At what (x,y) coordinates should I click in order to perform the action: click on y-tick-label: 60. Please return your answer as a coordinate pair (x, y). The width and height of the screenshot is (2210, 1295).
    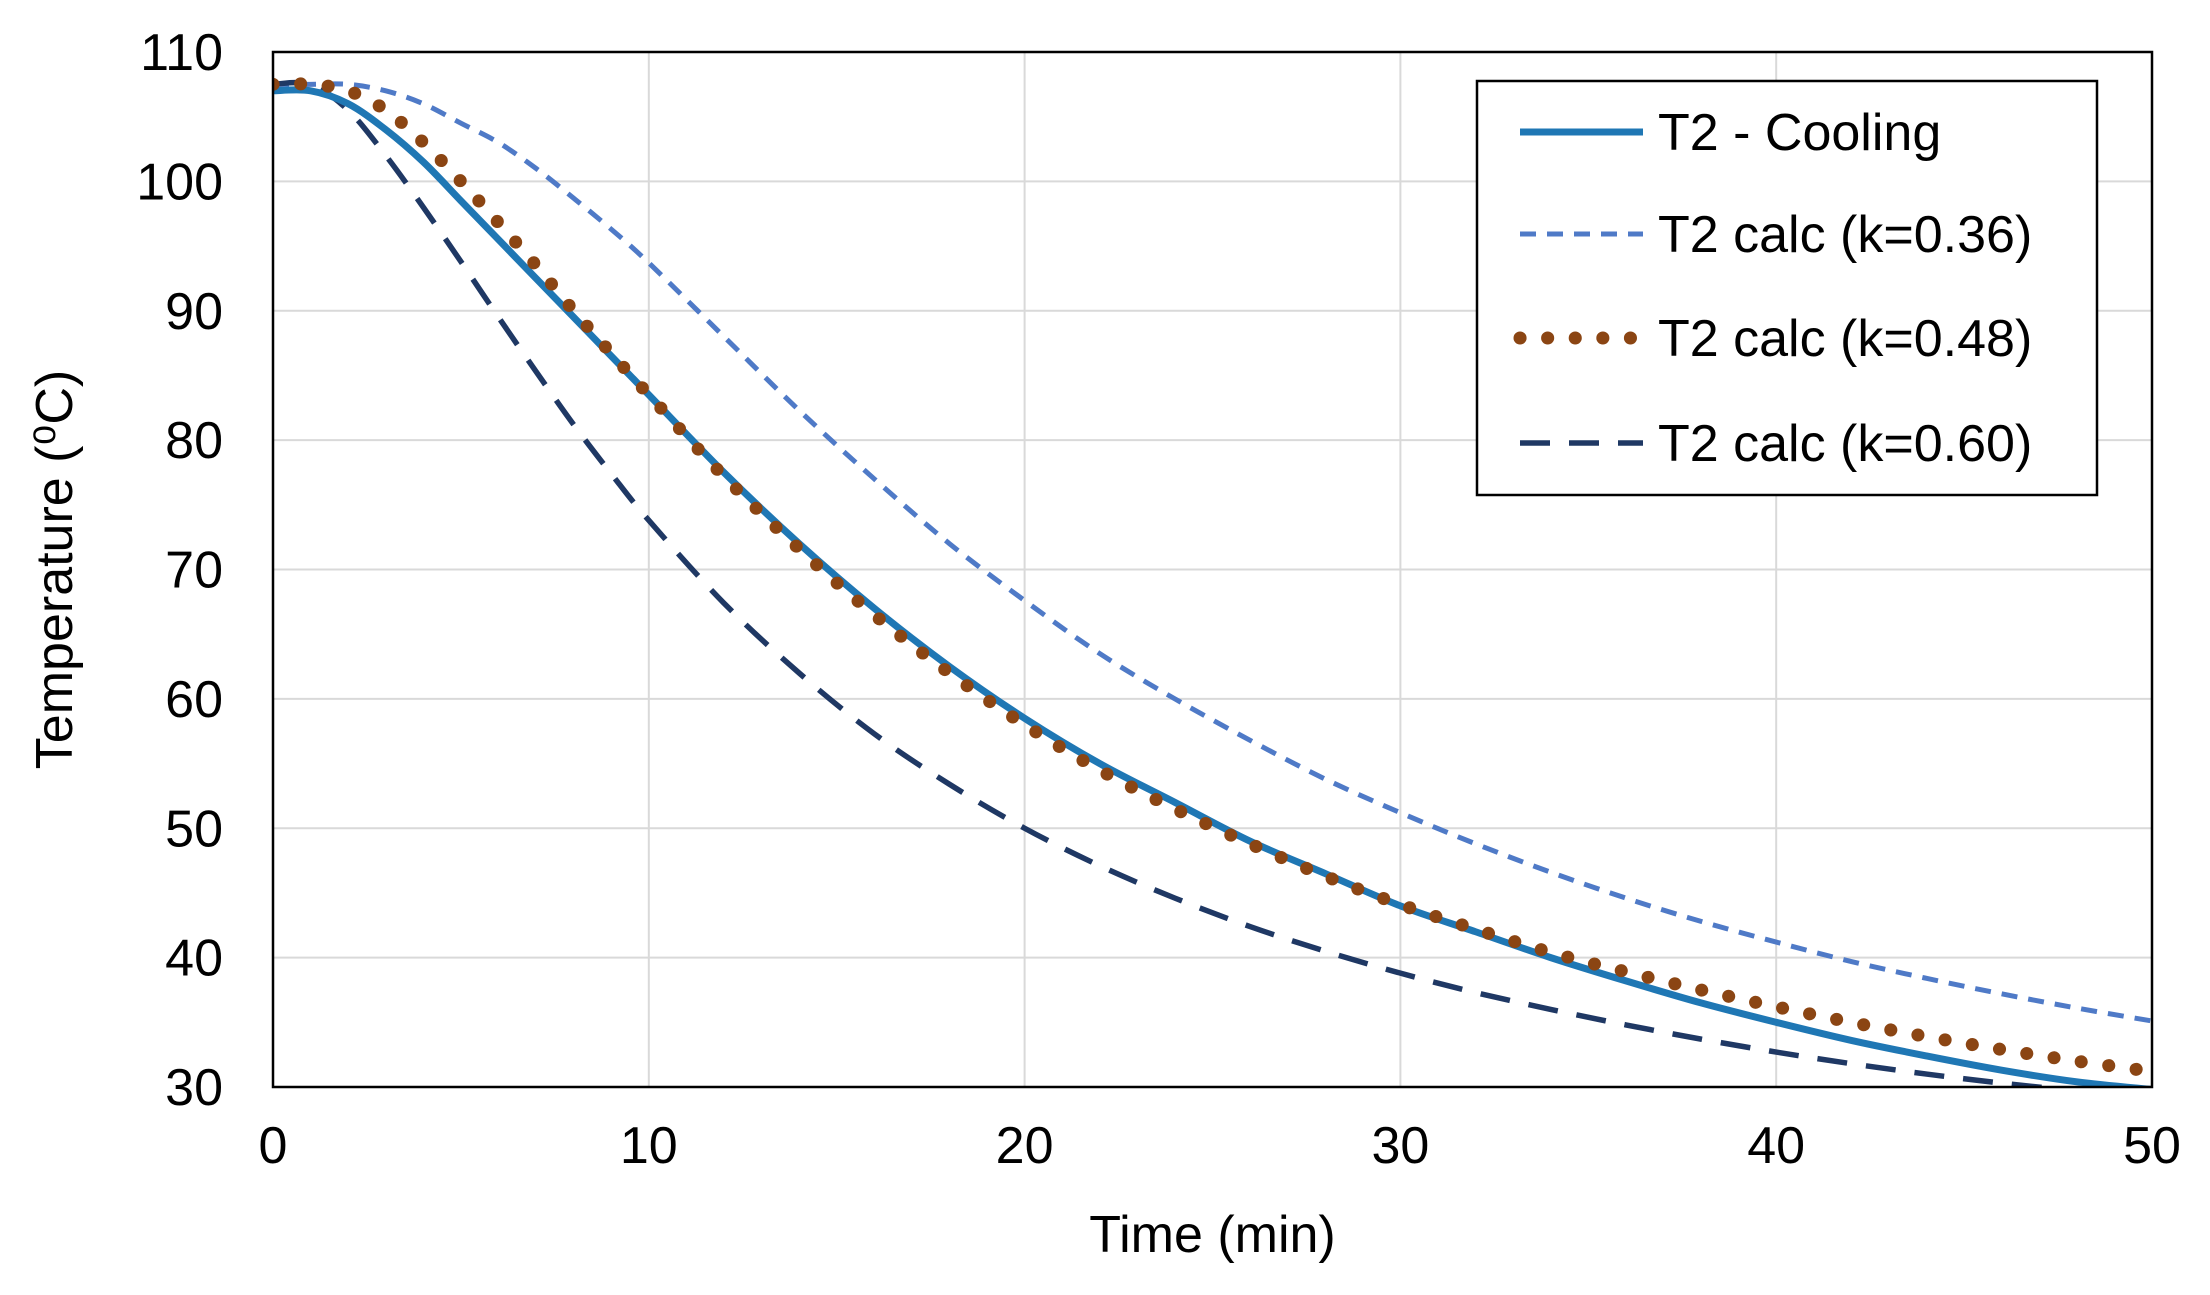
    Looking at the image, I should click on (194, 700).